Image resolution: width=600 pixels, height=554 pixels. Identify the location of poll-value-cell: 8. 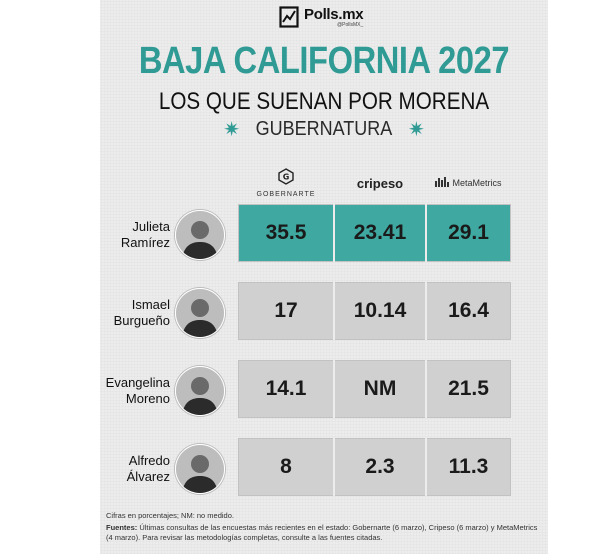
(286, 467).